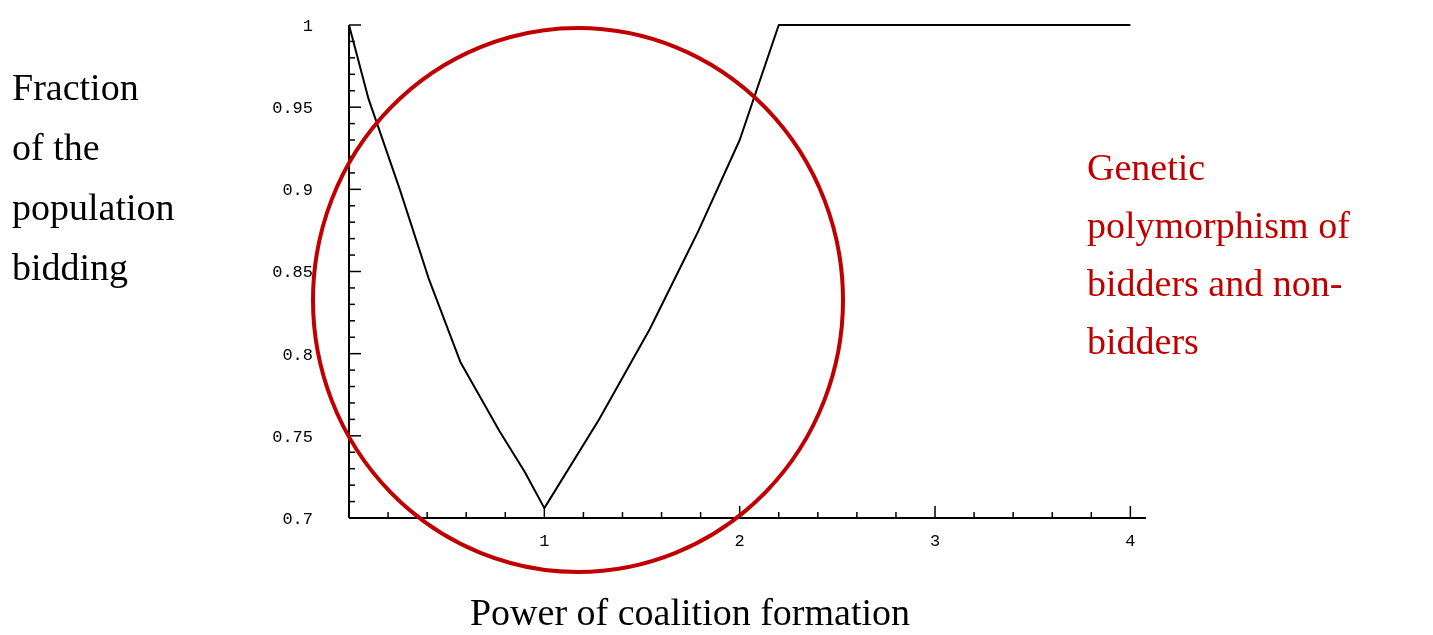 The width and height of the screenshot is (1433, 635). What do you see at coordinates (1130, 541) in the screenshot?
I see `x-tick-label: 4` at bounding box center [1130, 541].